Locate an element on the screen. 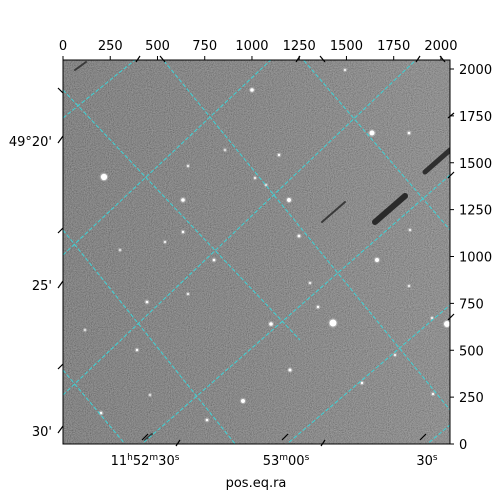 This screenshot has width=500, height=500. right-tick-label: 500 is located at coordinates (471, 351).